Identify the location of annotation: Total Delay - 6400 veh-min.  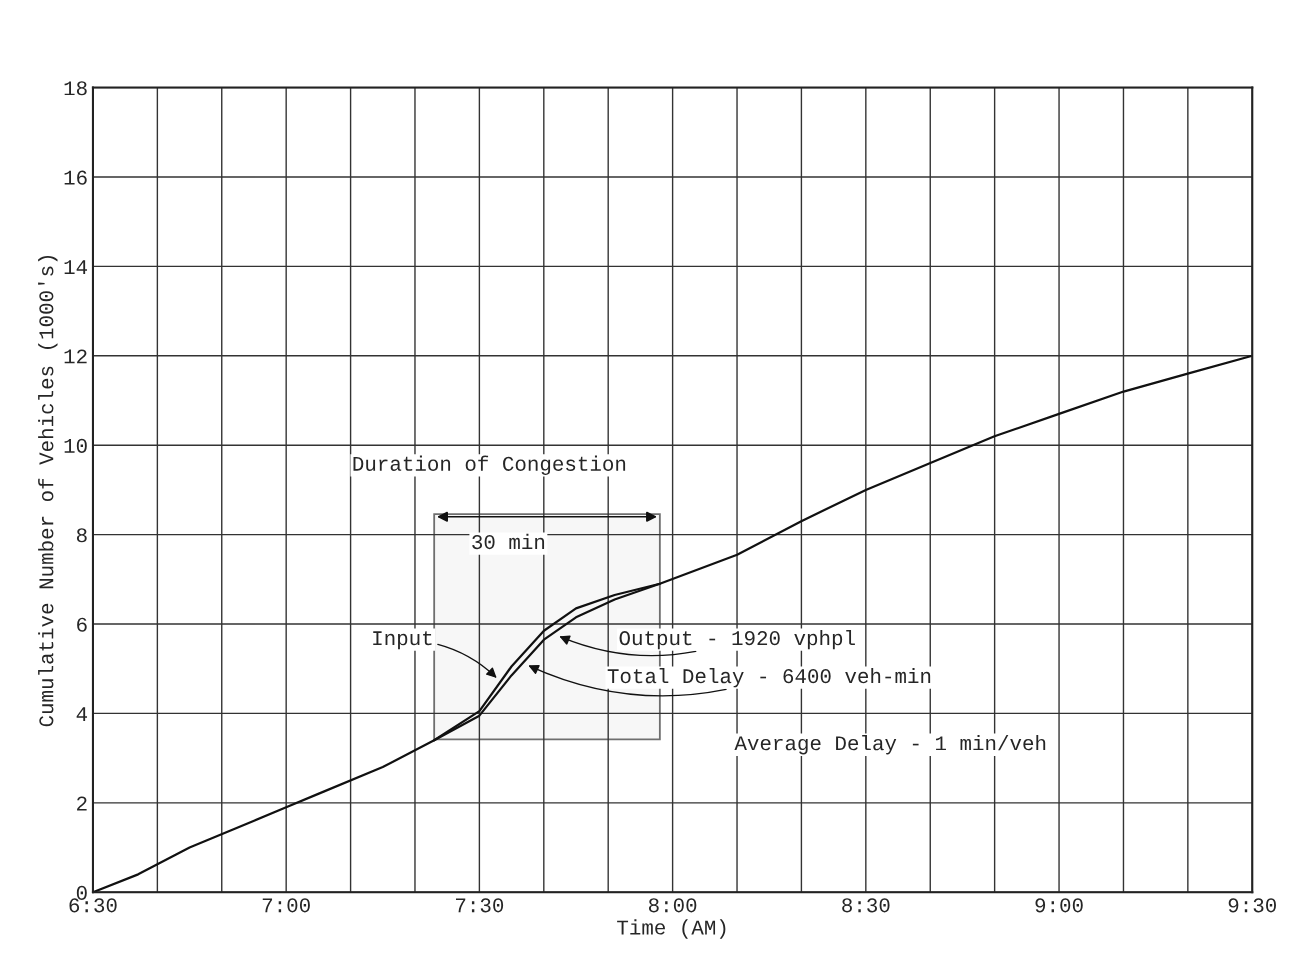
(769, 677).